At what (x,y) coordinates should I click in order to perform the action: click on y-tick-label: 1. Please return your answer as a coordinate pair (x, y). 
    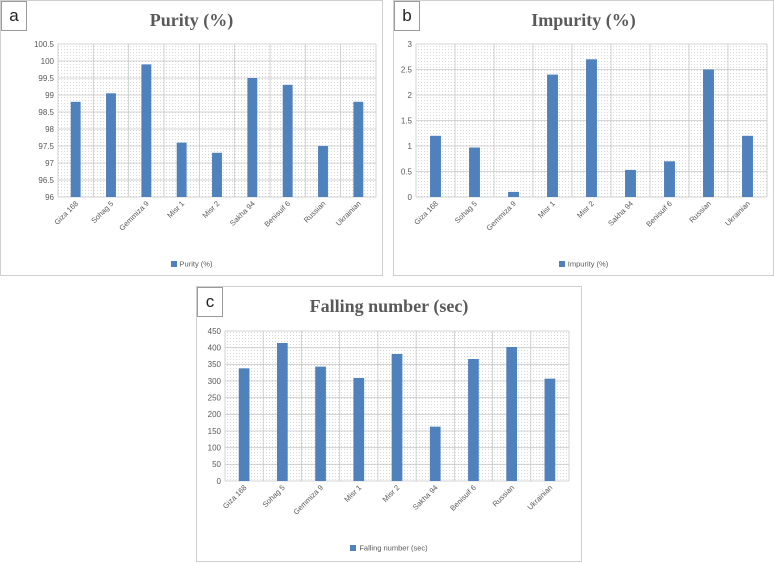
    Looking at the image, I should click on (410, 146).